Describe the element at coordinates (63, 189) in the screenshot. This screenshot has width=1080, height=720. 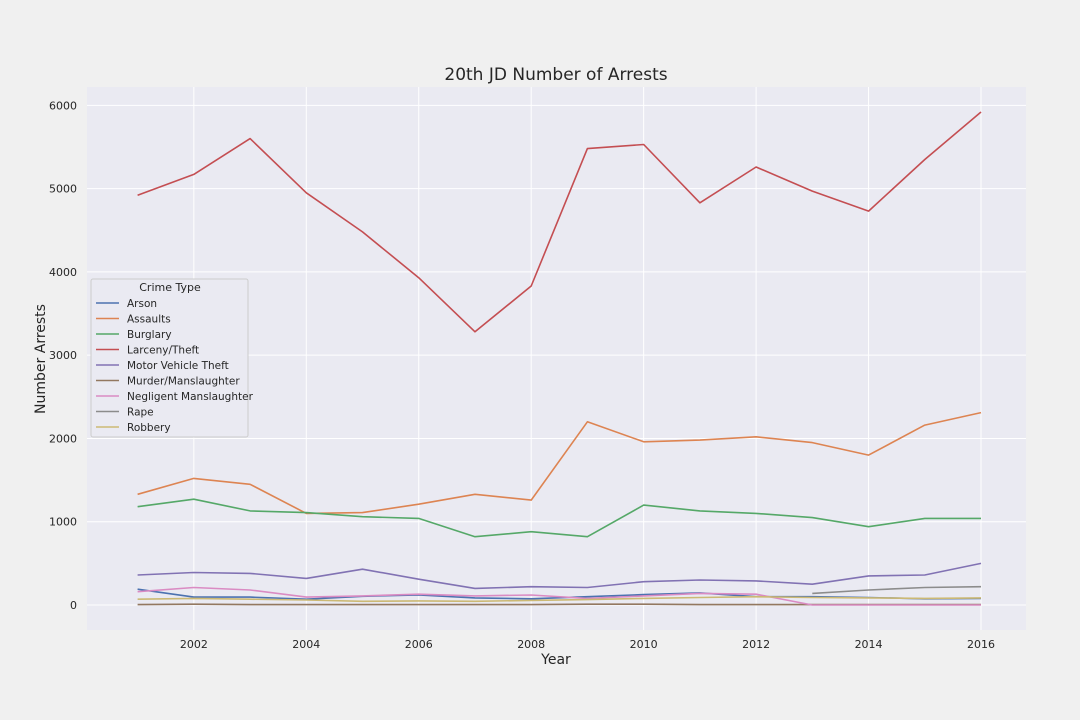
I see `y-tick-label: 5000` at that location.